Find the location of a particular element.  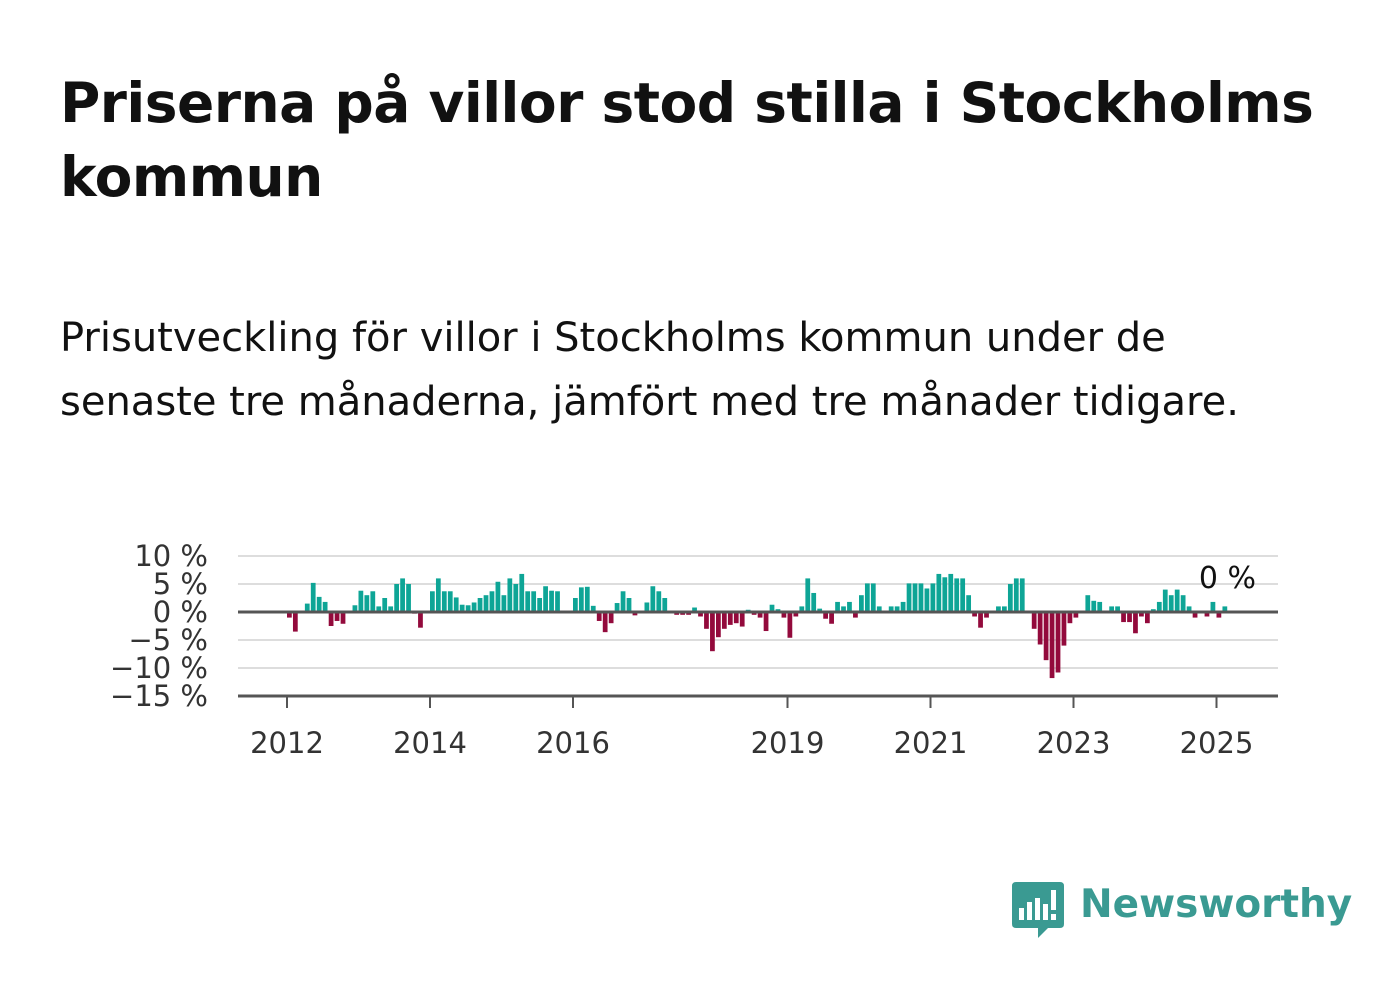

y-tick-label: 5 % is located at coordinates (180, 584).